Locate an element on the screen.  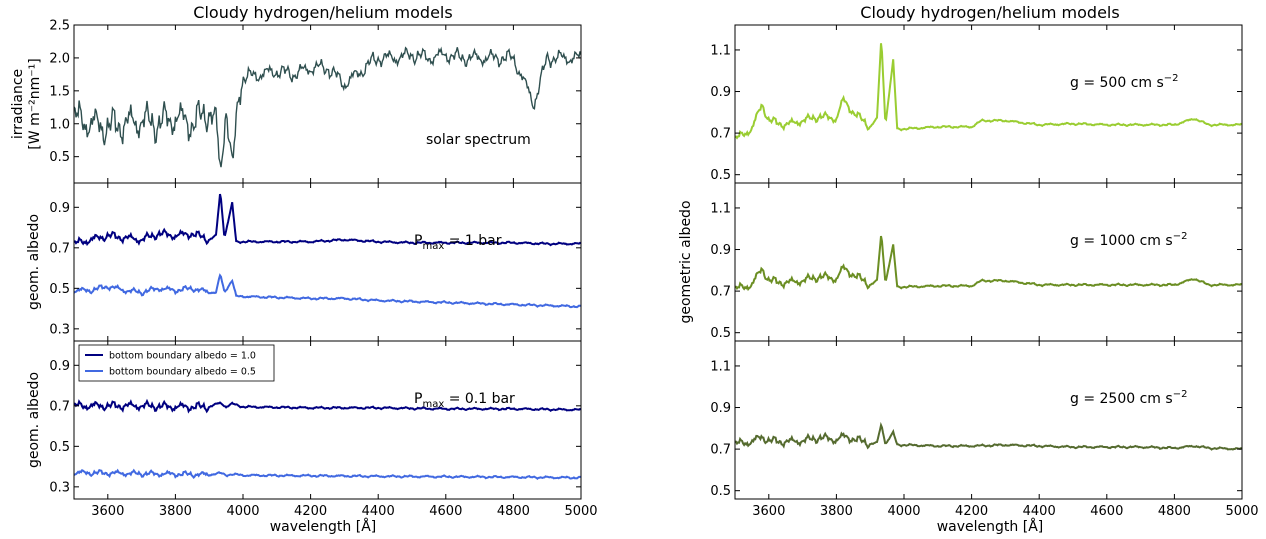
right-xlabel: wavelength [Å] is located at coordinates (990, 526).